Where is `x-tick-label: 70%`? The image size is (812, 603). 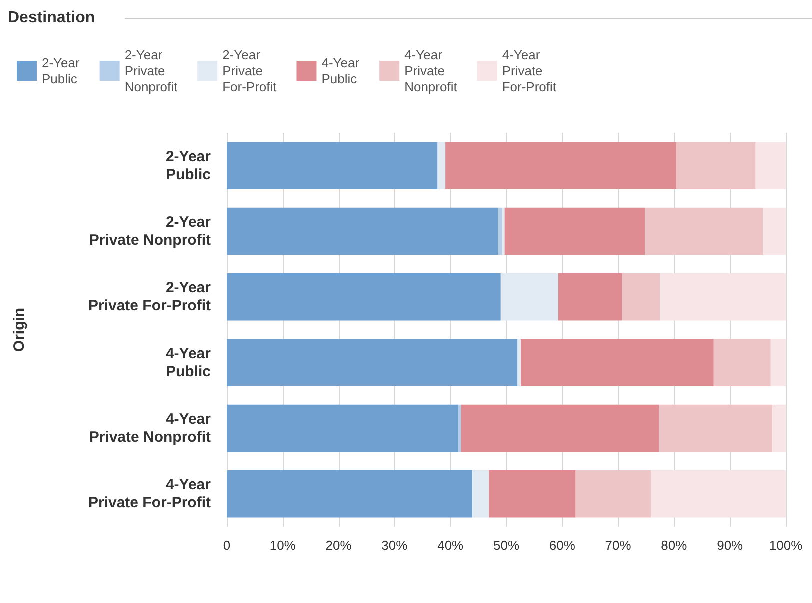
x-tick-label: 70% is located at coordinates (618, 545).